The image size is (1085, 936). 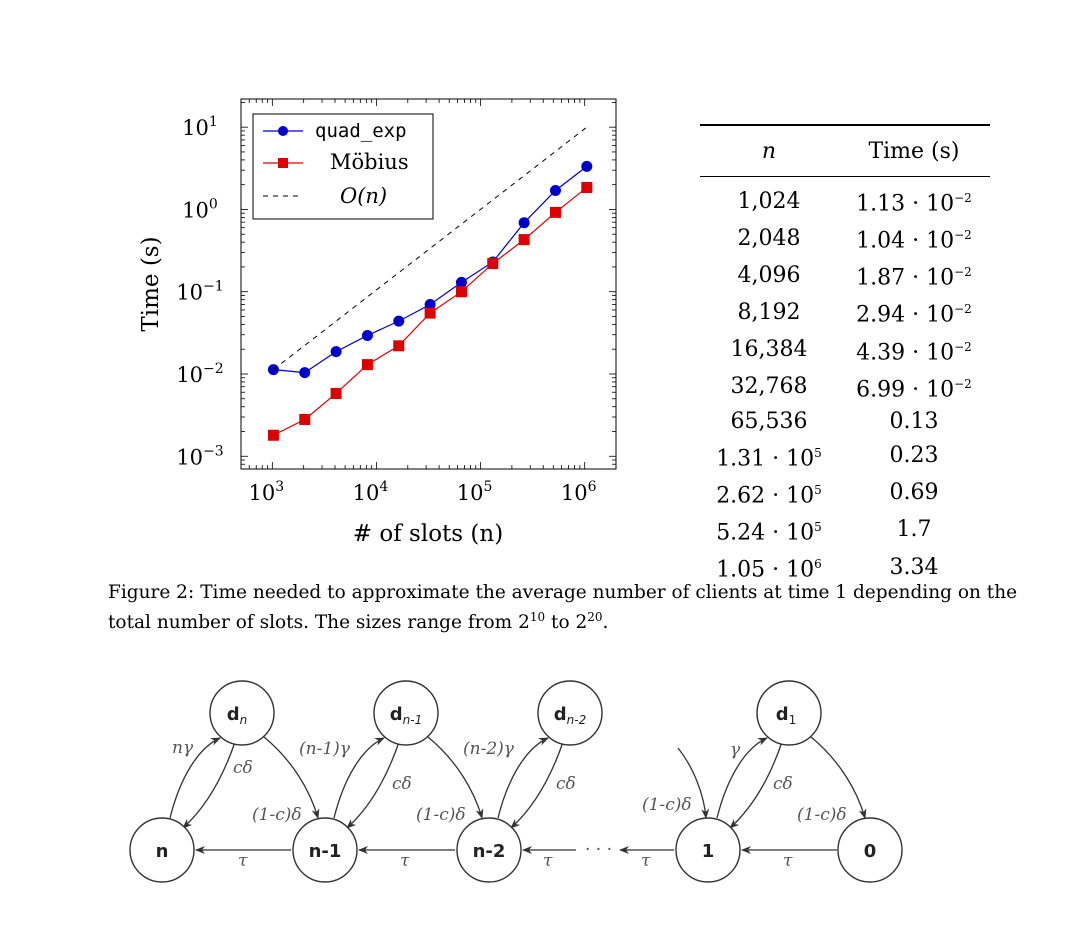 I want to click on edge-dn2-n2, so click(x=537, y=785).